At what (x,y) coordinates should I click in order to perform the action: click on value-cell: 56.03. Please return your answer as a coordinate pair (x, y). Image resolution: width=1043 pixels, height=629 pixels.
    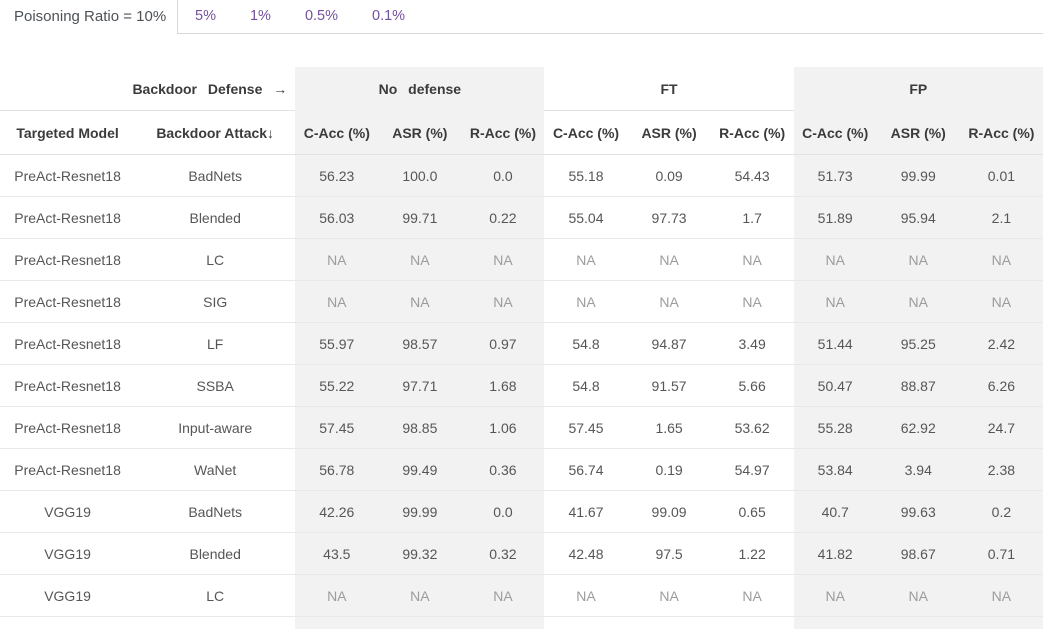
    Looking at the image, I should click on (337, 218).